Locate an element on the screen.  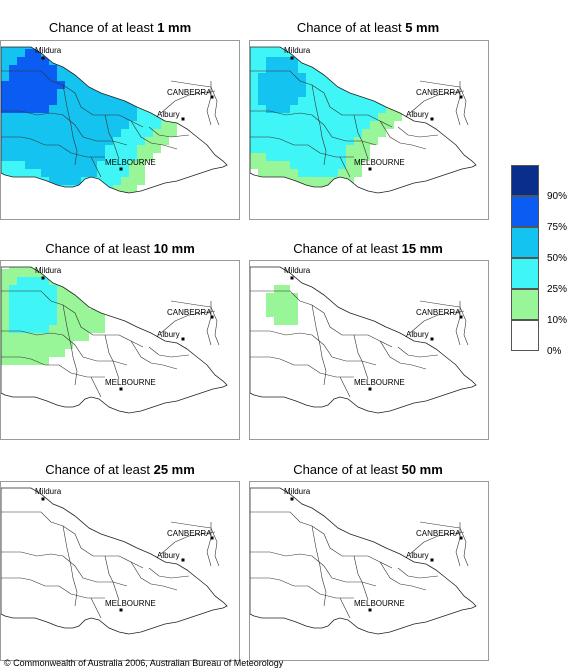
map-panel-50mm: Mildura CANBERRA Albury MELBOURNE is located at coordinates (369, 571).